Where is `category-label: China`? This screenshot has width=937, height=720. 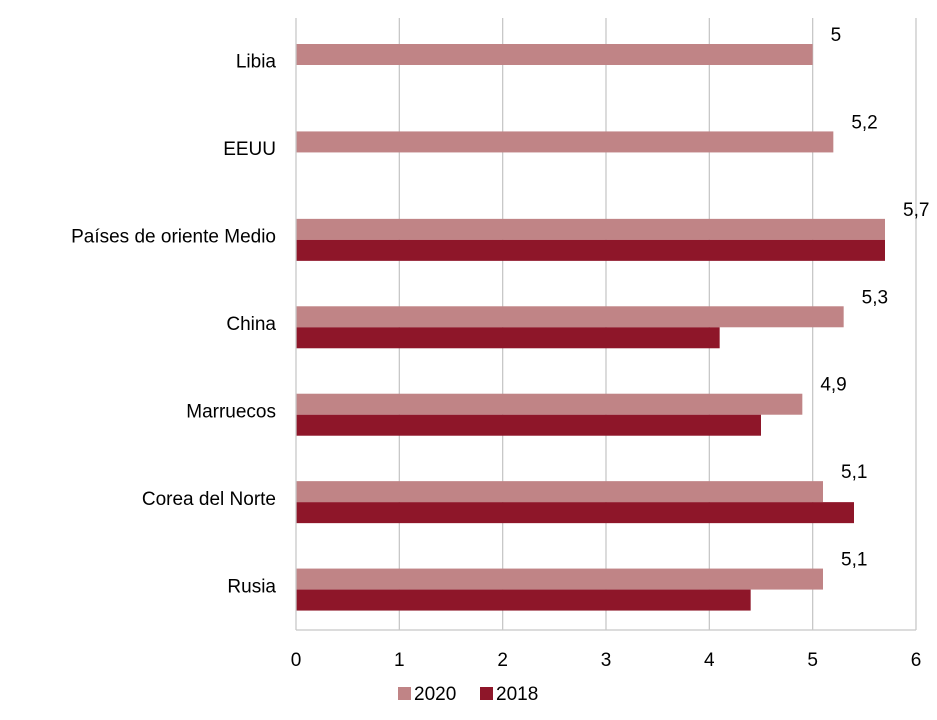 category-label: China is located at coordinates (251, 324).